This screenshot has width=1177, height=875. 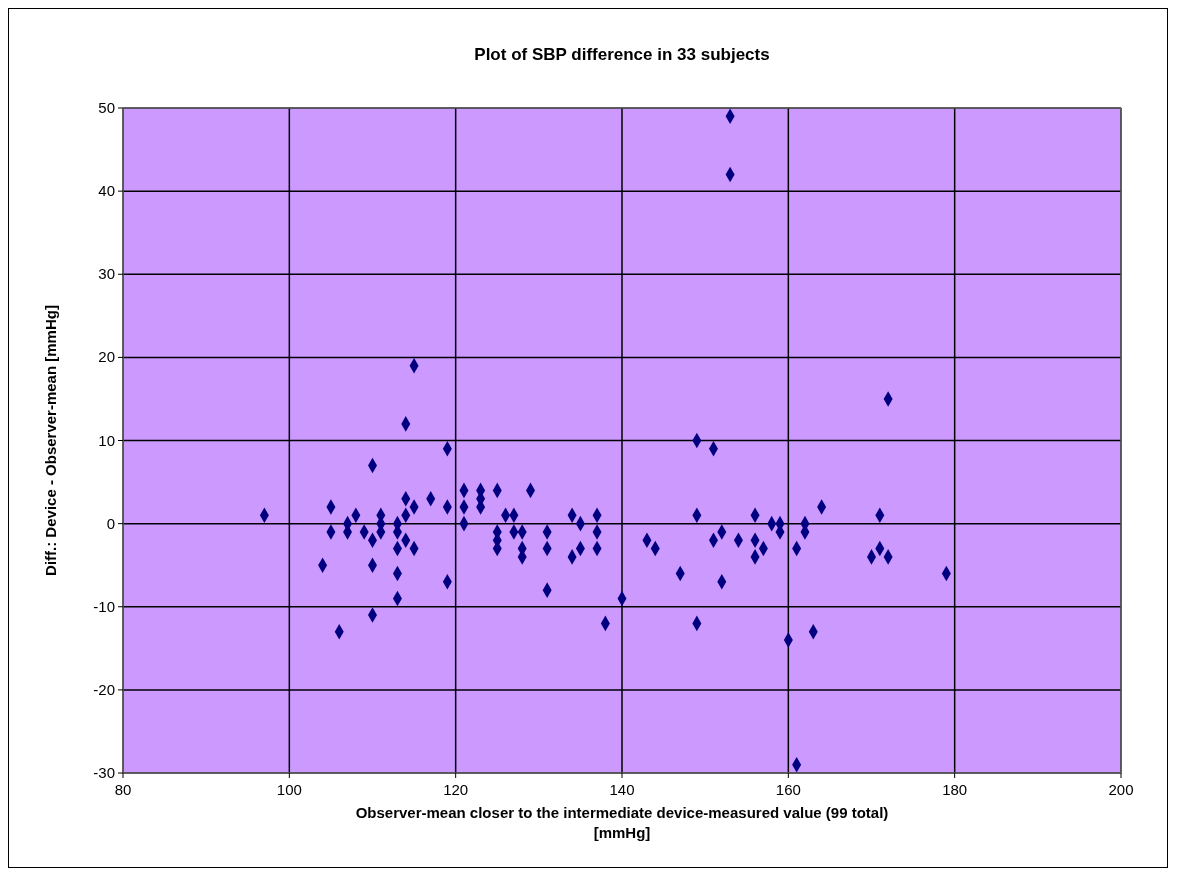 What do you see at coordinates (788, 789) in the screenshot?
I see `x-tick-label: 160` at bounding box center [788, 789].